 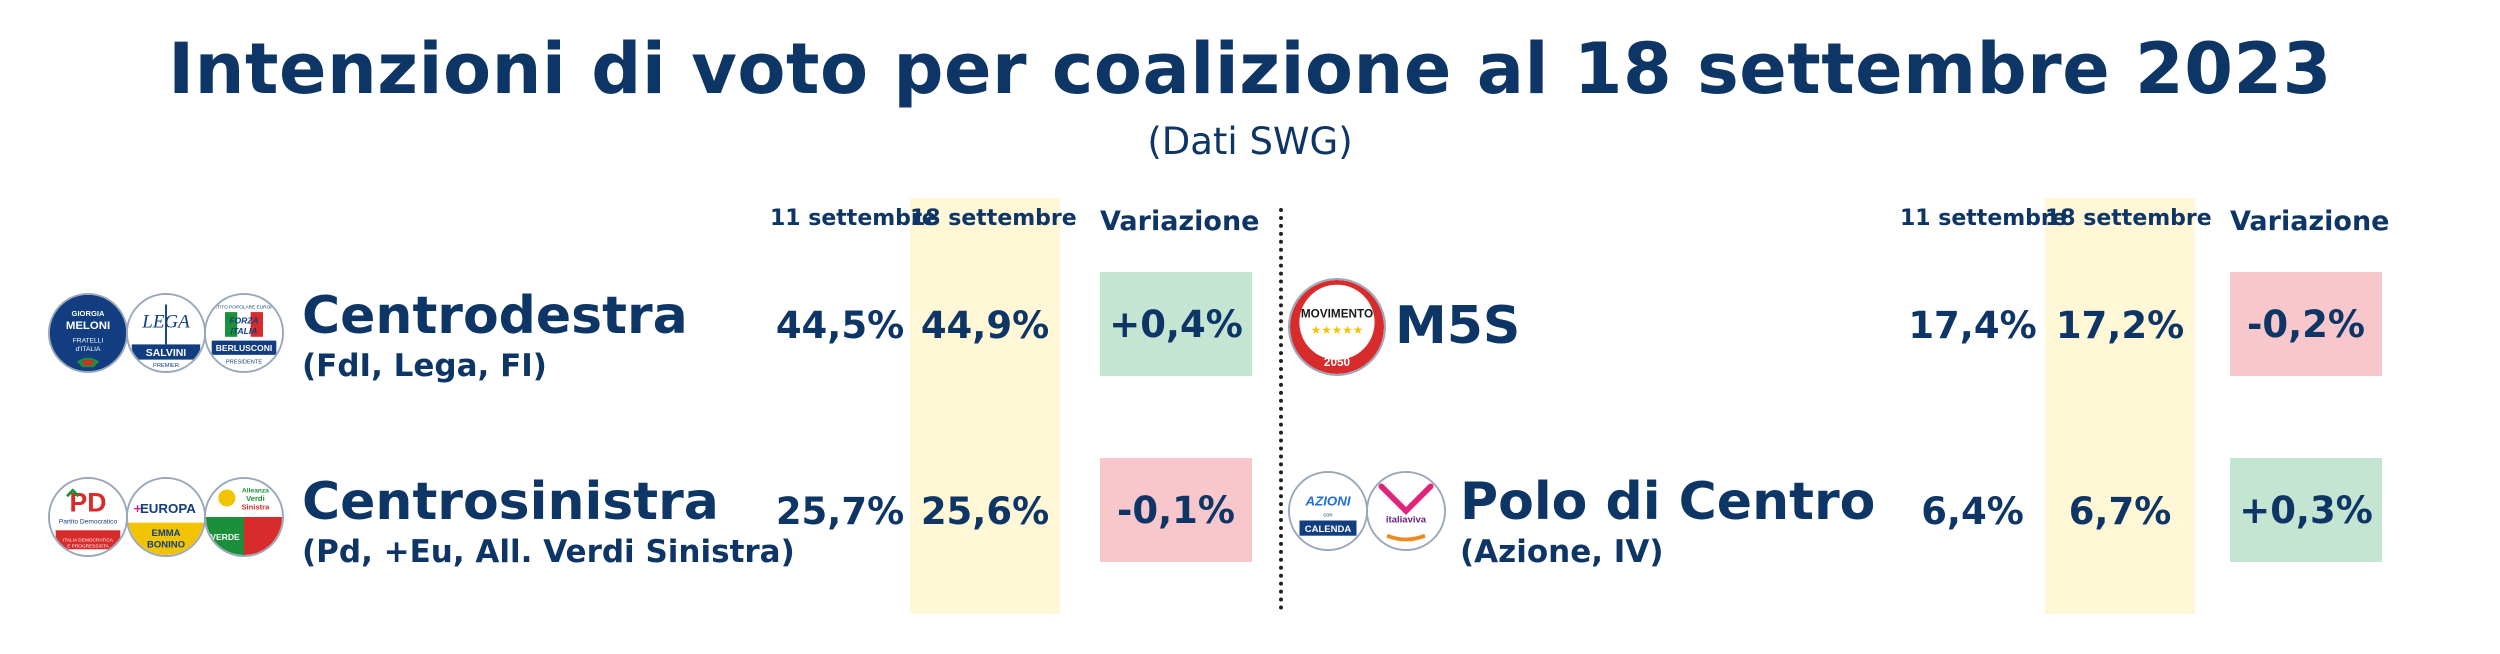 I want to click on lega-logo: LEGA SALVINI PREMIER, so click(x=166, y=333).